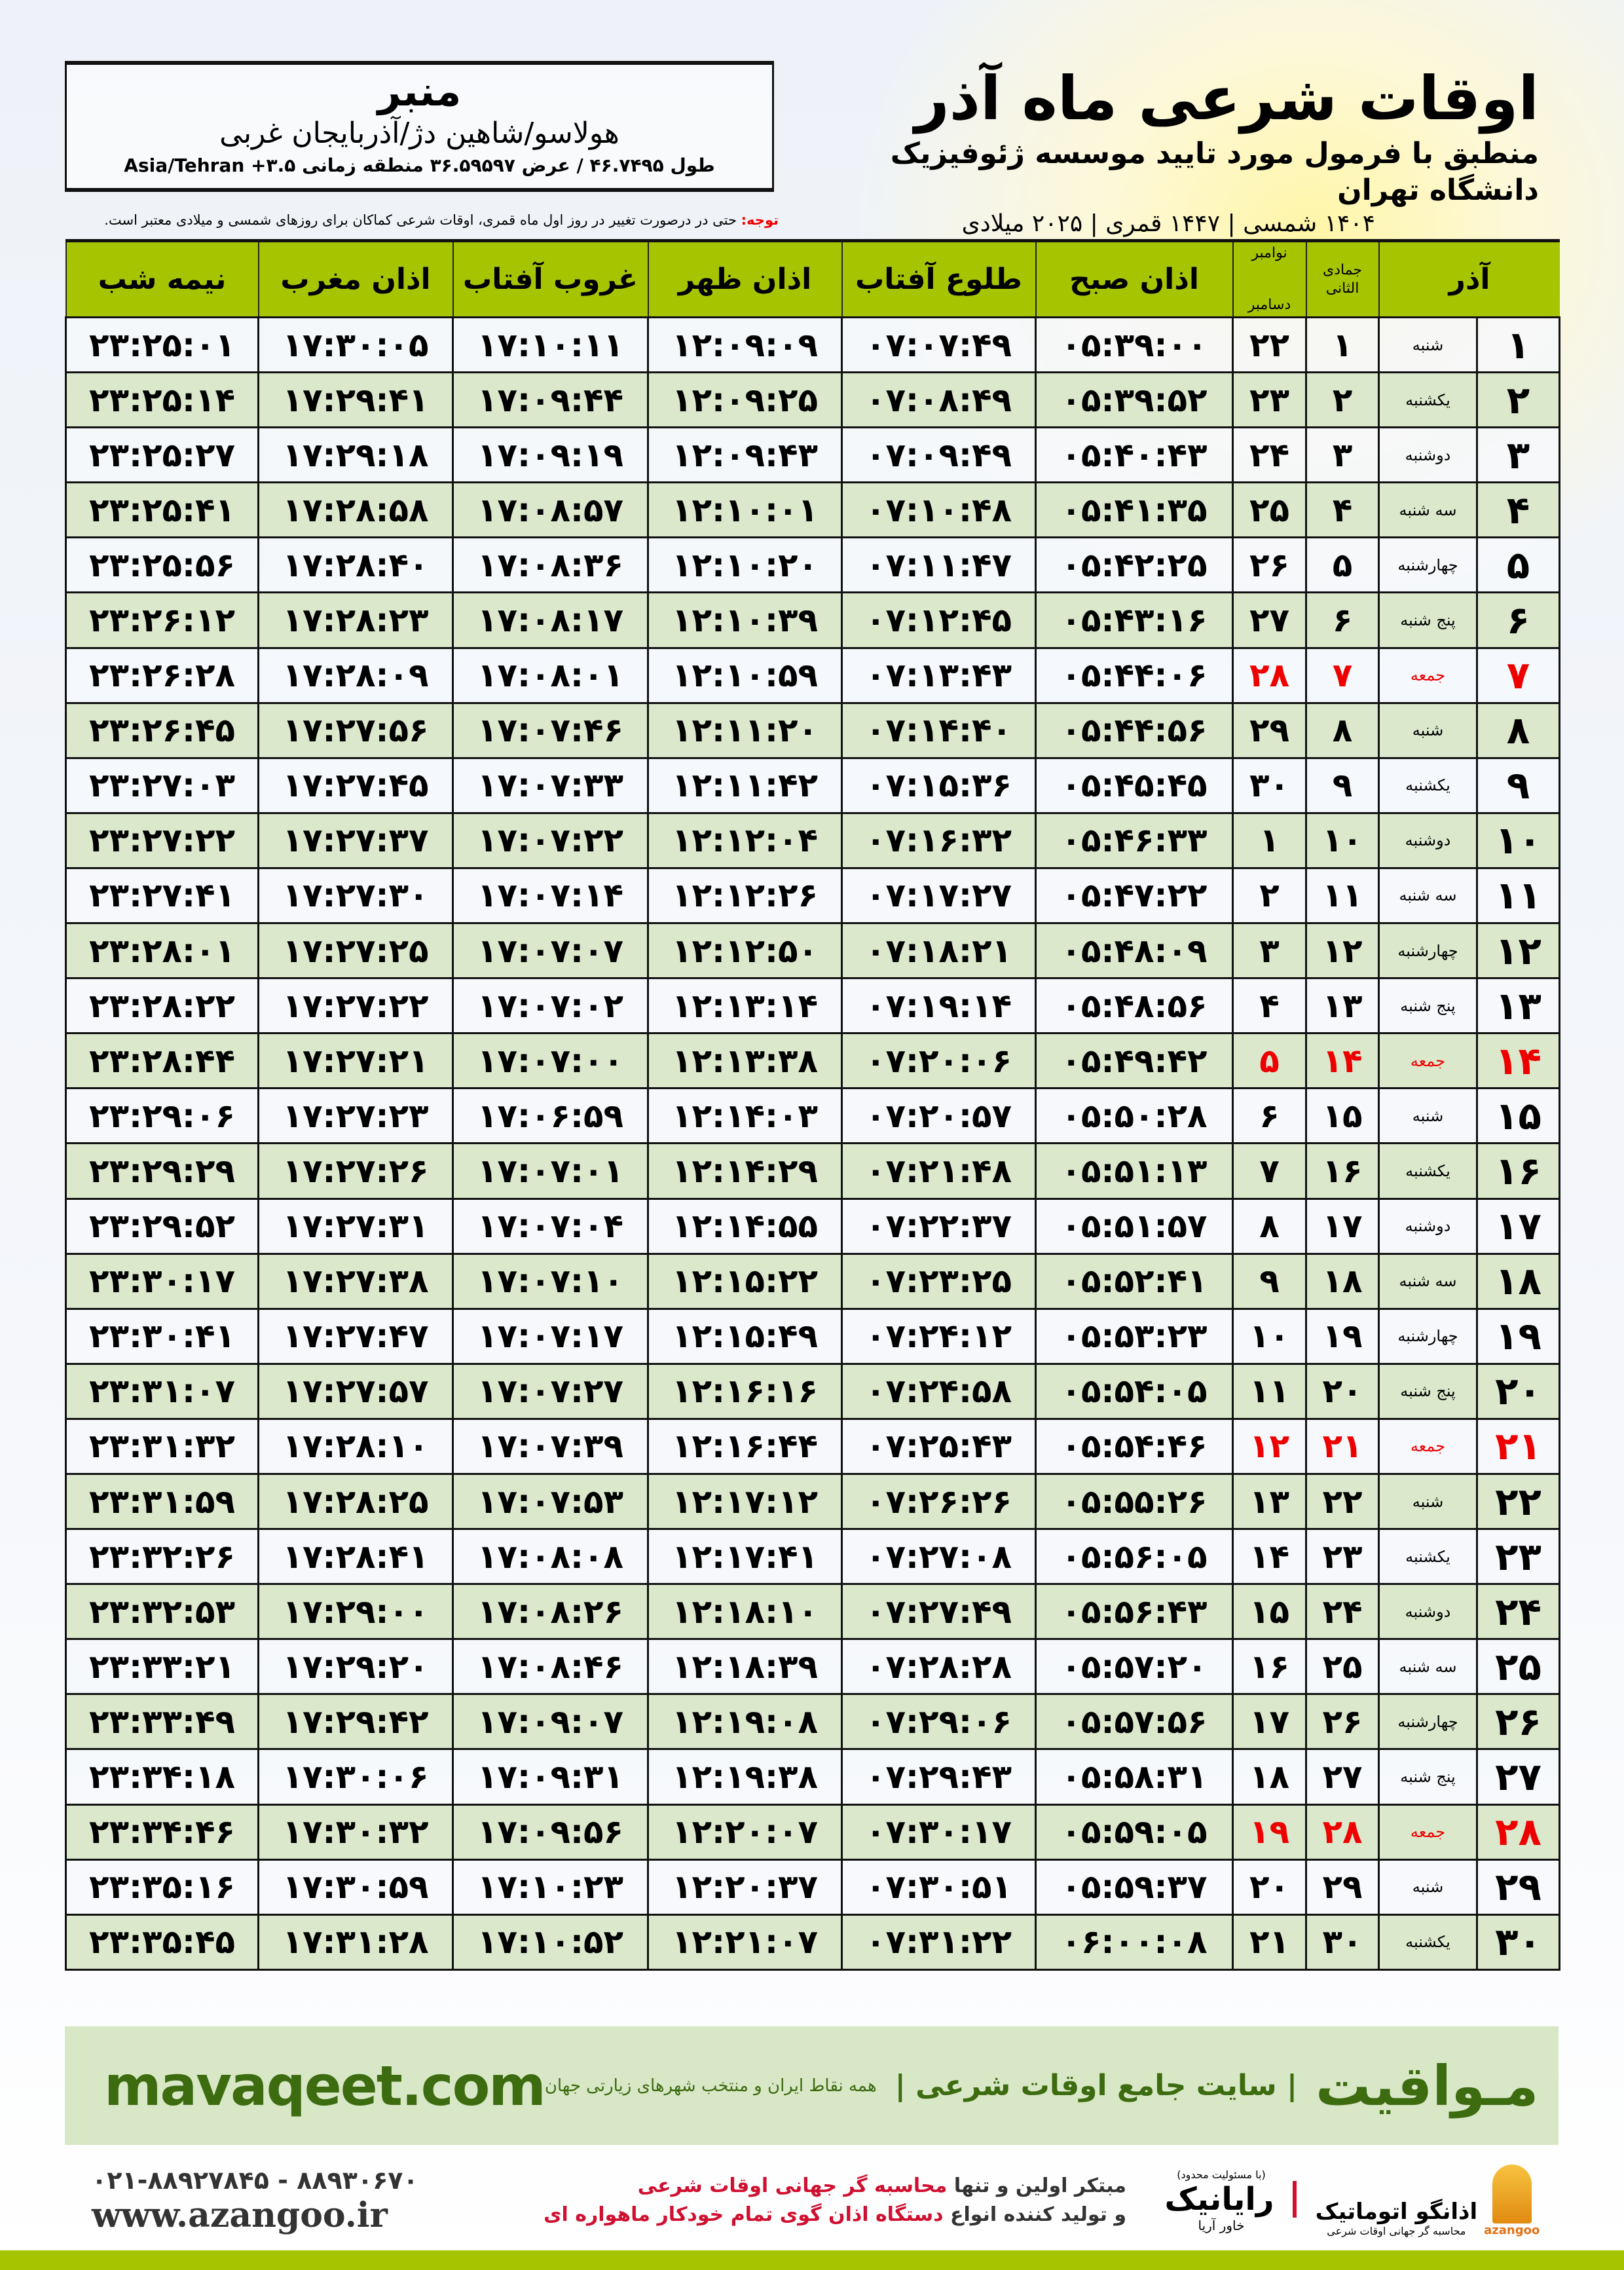  I want to click on cell-nimeh: ۲۳:۲۹:۰۶, so click(162, 1116).